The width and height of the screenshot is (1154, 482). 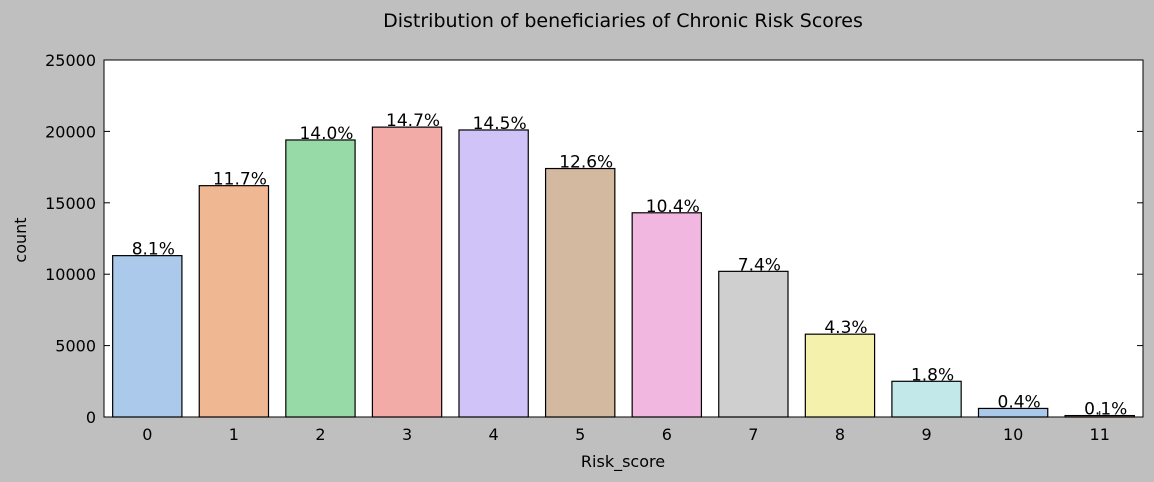 What do you see at coordinates (20, 239) in the screenshot?
I see `y-axis-label: count` at bounding box center [20, 239].